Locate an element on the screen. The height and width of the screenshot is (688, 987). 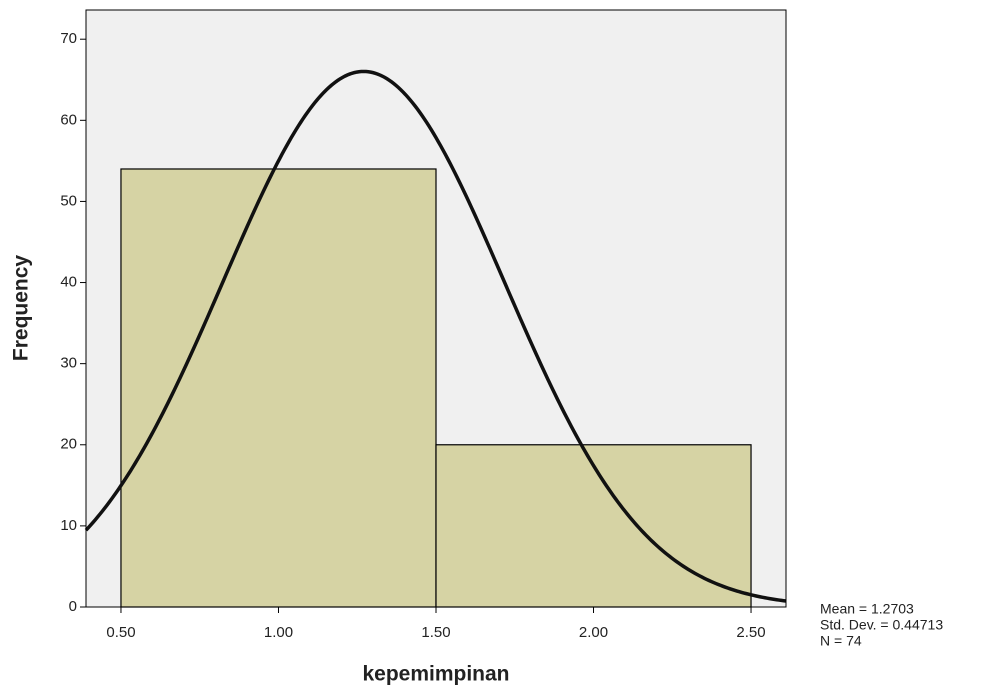
y-tick-label: 60 is located at coordinates (68, 119).